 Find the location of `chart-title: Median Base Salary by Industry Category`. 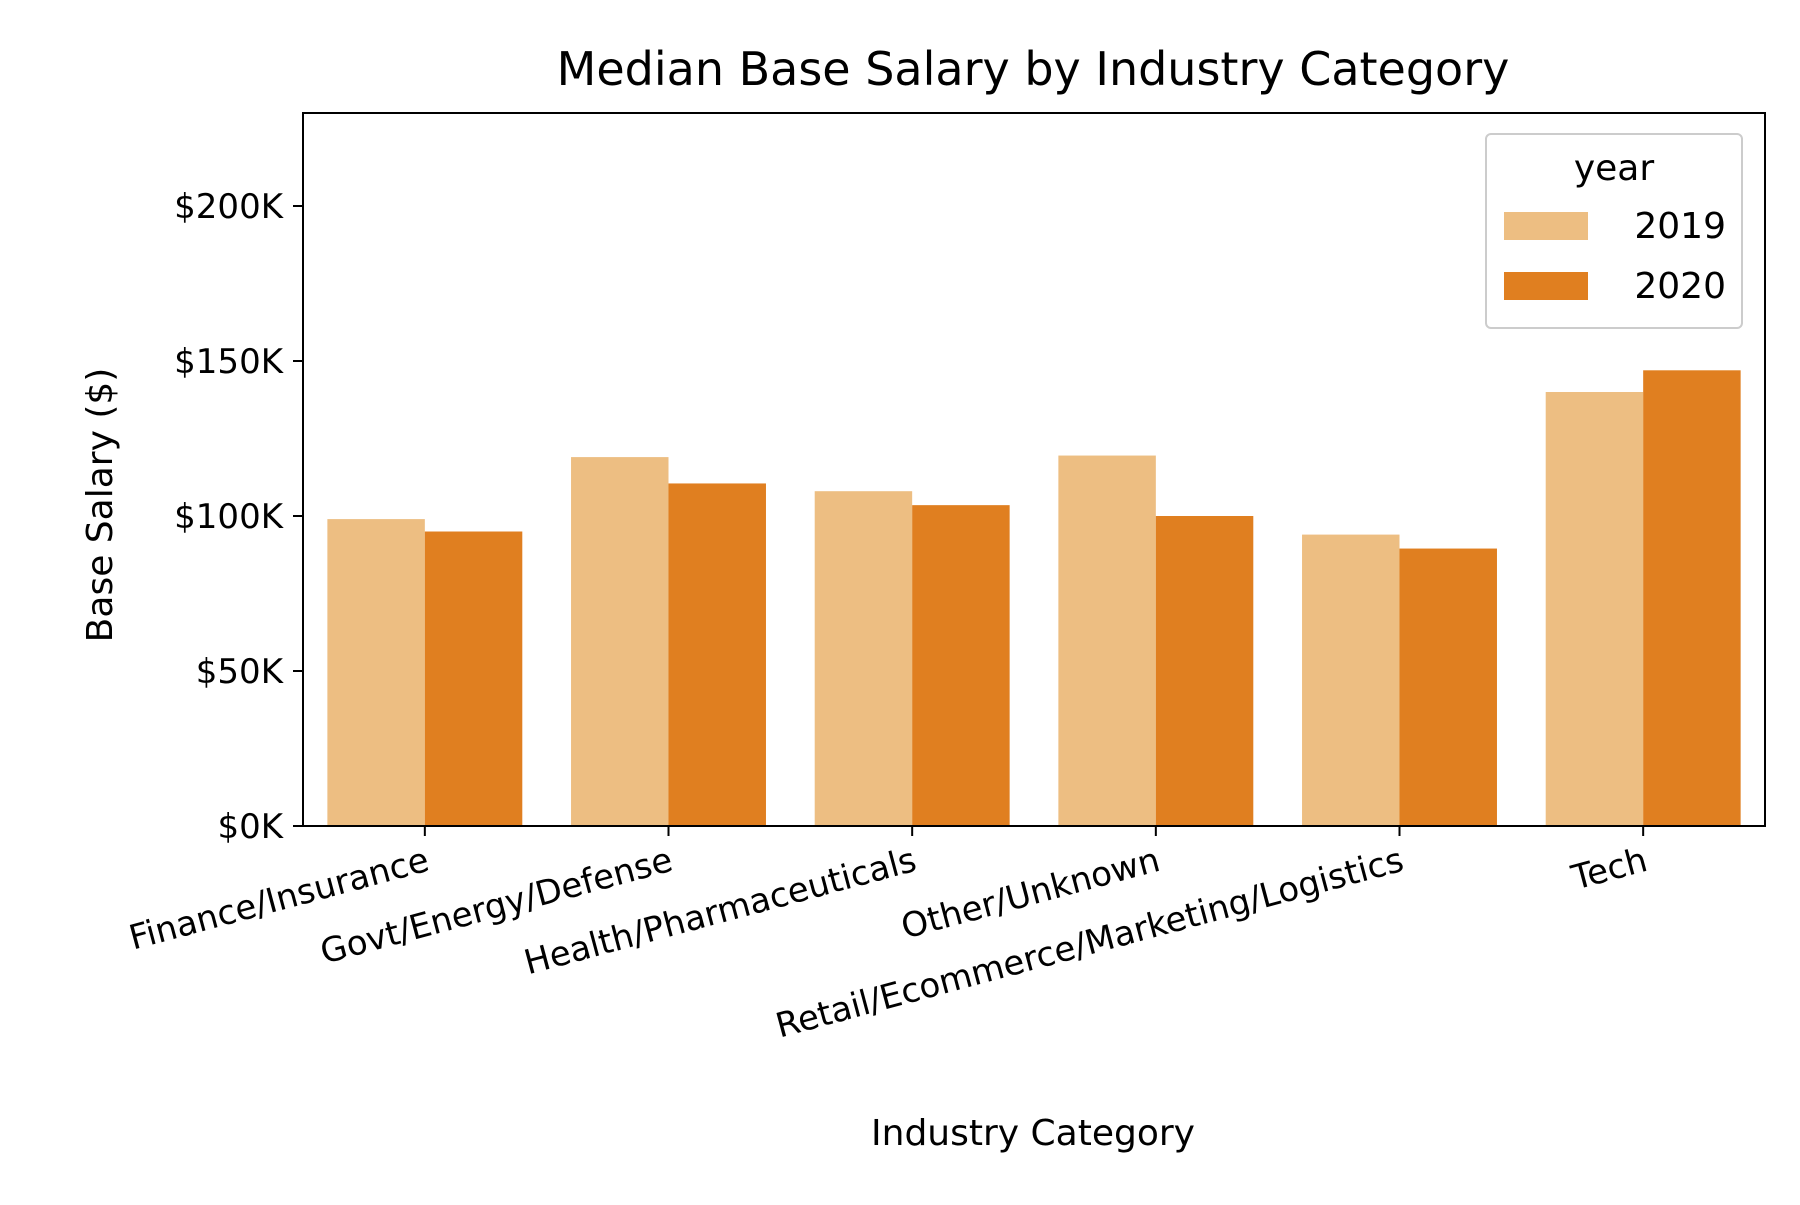

chart-title: Median Base Salary by Industry Category is located at coordinates (1033, 69).